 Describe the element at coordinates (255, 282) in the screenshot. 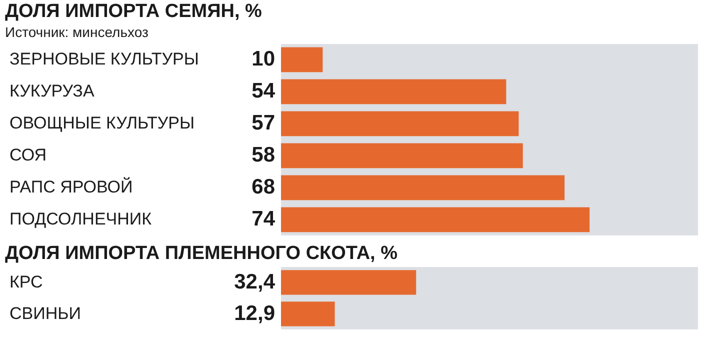

I see `data-label: 32,4` at that location.